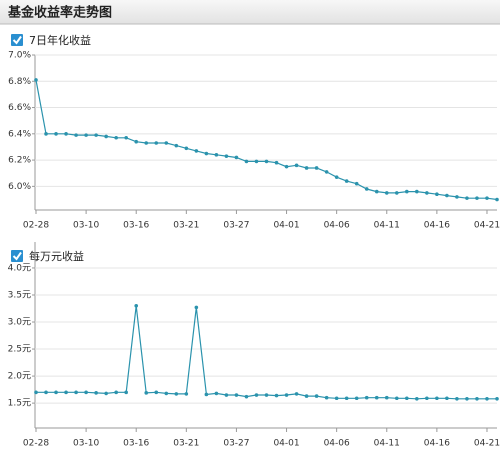 Image resolution: width=500 pixels, height=453 pixels. I want to click on y-tick-label: 3.0元, so click(19, 323).